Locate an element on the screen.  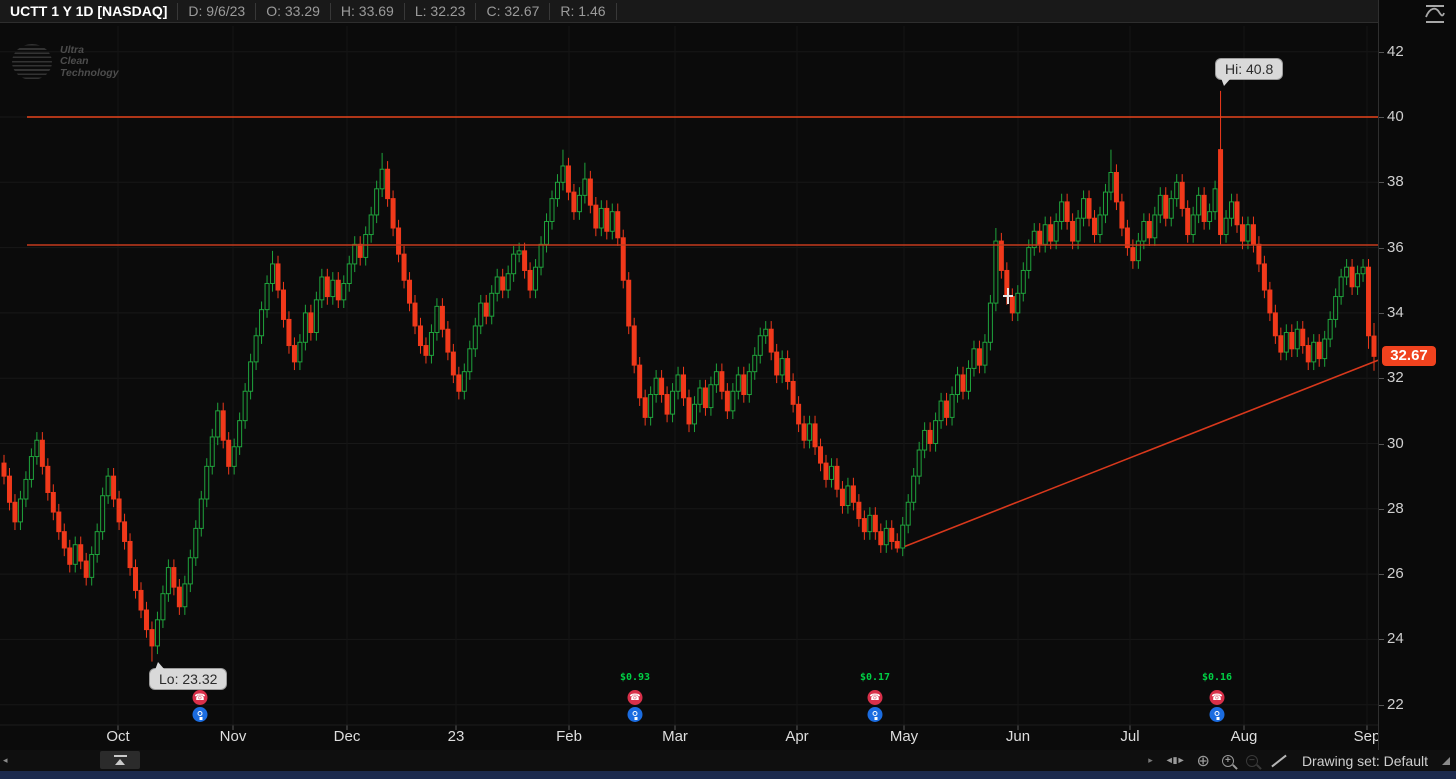
price-axis-label: 42 is located at coordinates (1395, 51).